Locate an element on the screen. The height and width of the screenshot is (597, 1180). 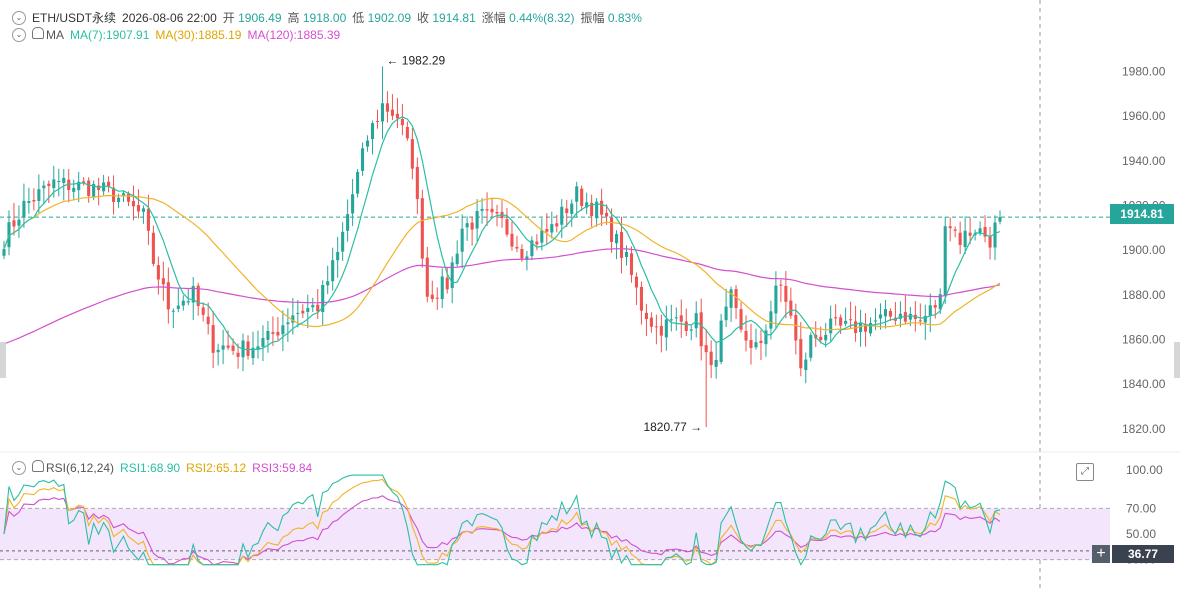
price-axis-tick: 1840.00 is located at coordinates (1144, 384).